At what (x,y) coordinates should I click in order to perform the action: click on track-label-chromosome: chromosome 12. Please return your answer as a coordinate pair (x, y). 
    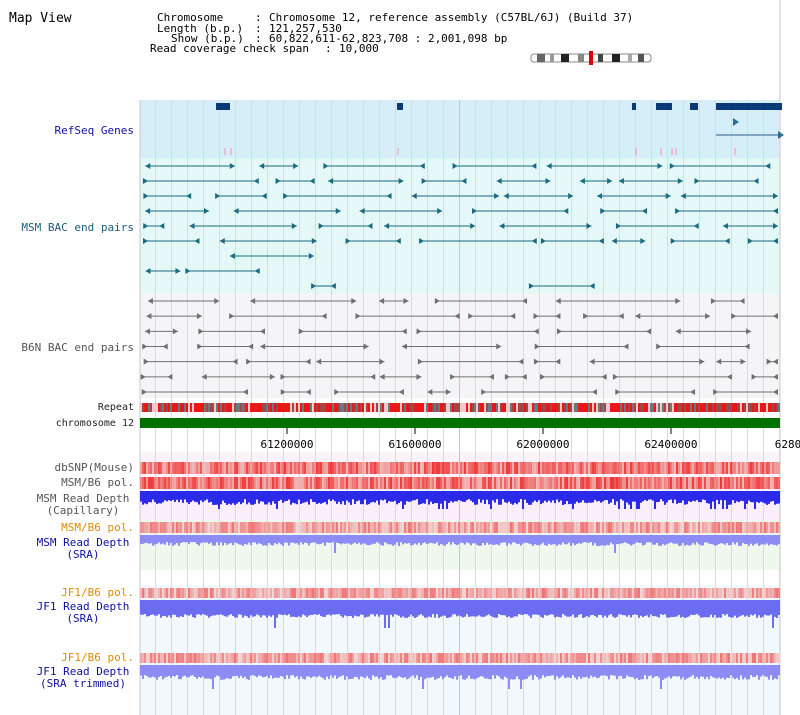
    Looking at the image, I should click on (94, 423).